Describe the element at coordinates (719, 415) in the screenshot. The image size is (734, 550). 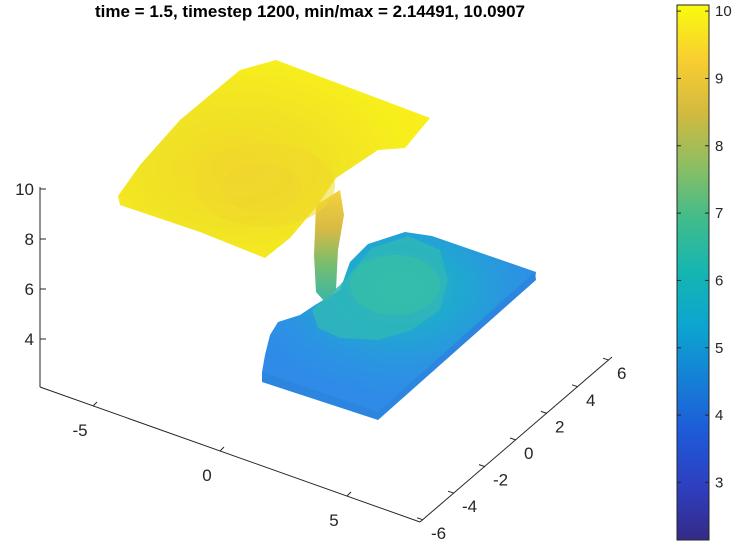
I see `colorbar-tick-label: 4` at that location.